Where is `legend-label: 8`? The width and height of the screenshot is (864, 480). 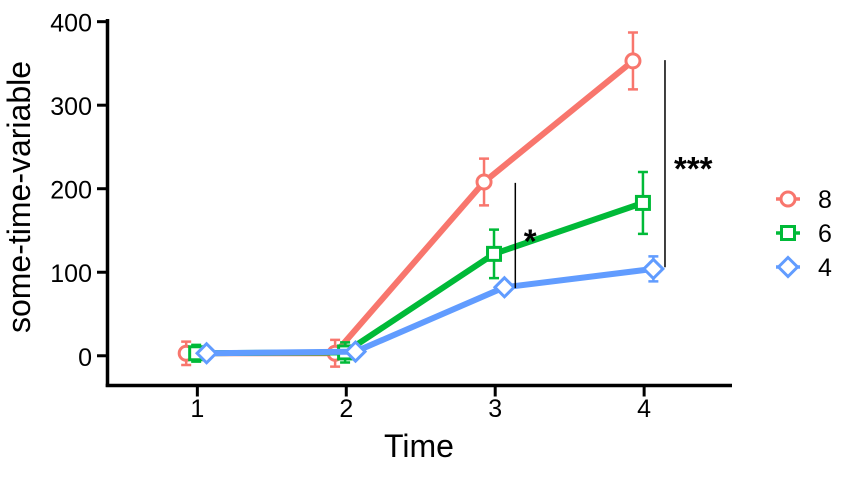 legend-label: 8 is located at coordinates (825, 200).